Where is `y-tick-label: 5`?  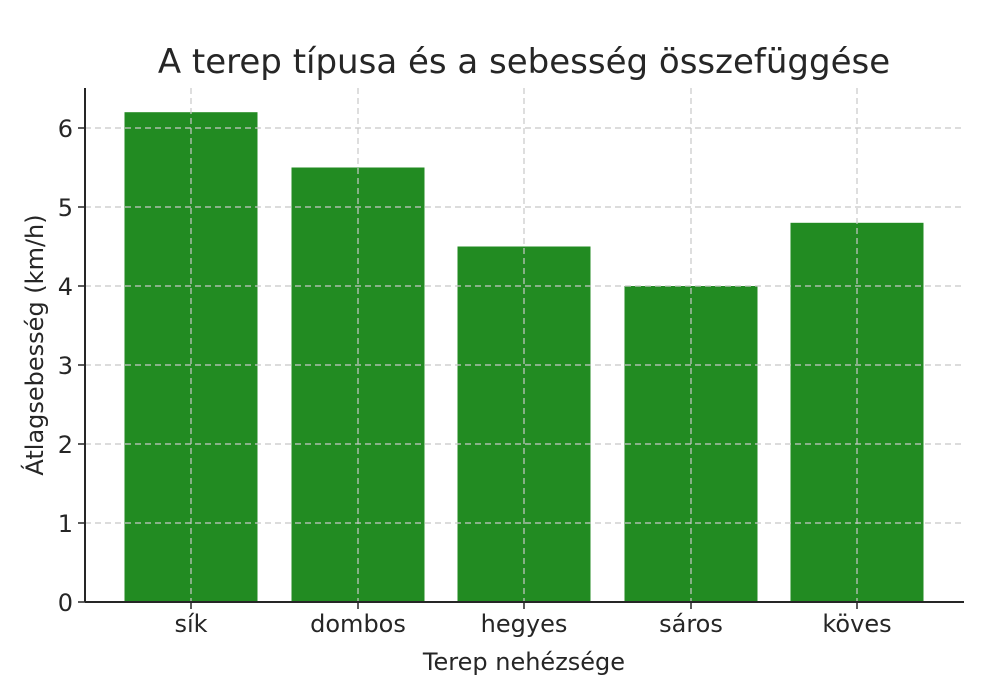
y-tick-label: 5 is located at coordinates (65, 208).